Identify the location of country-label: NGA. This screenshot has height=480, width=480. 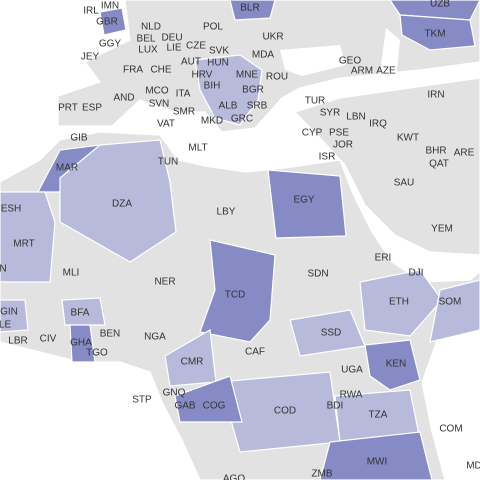
(155, 337).